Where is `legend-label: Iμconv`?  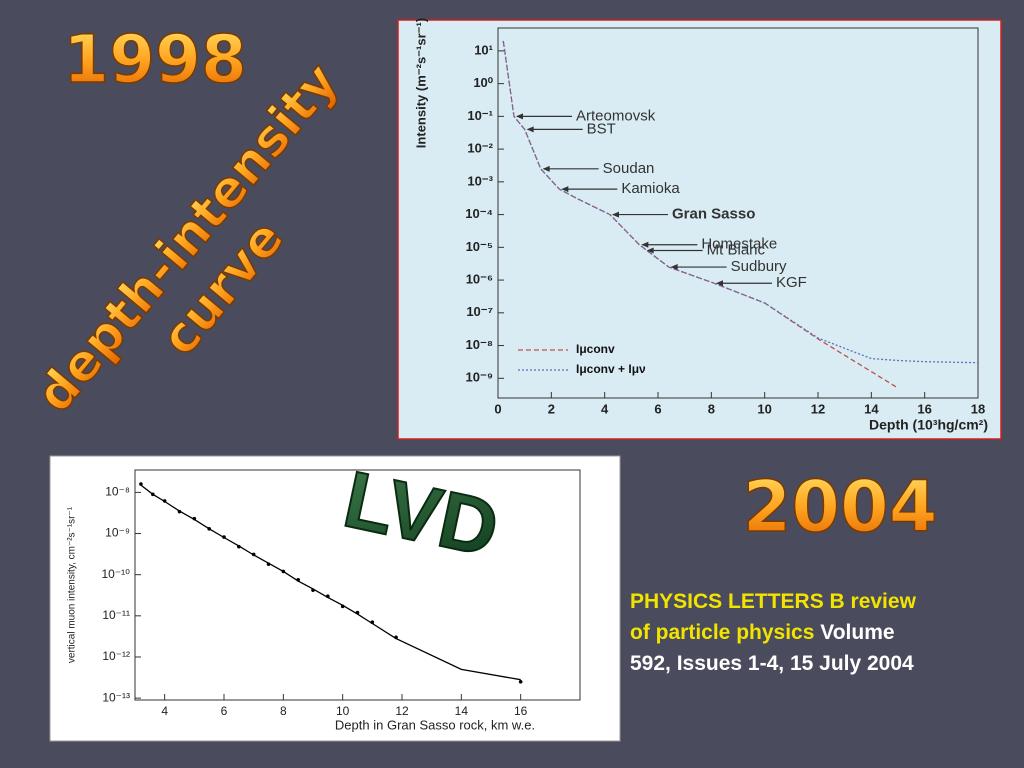 legend-label: Iμconv is located at coordinates (595, 349).